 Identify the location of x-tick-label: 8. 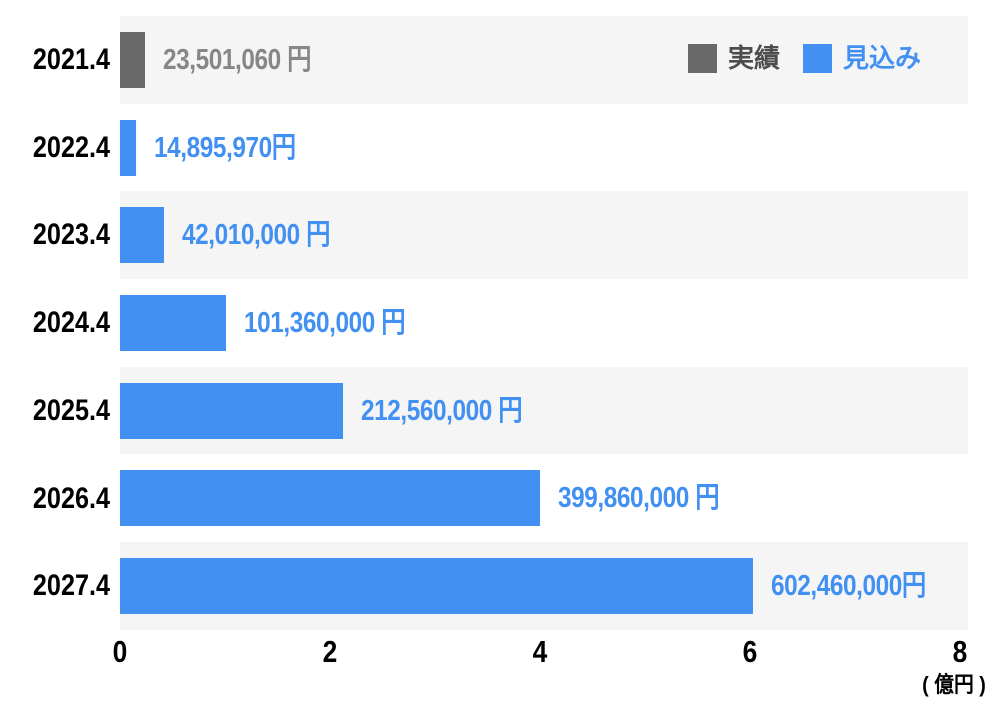
(960, 651).